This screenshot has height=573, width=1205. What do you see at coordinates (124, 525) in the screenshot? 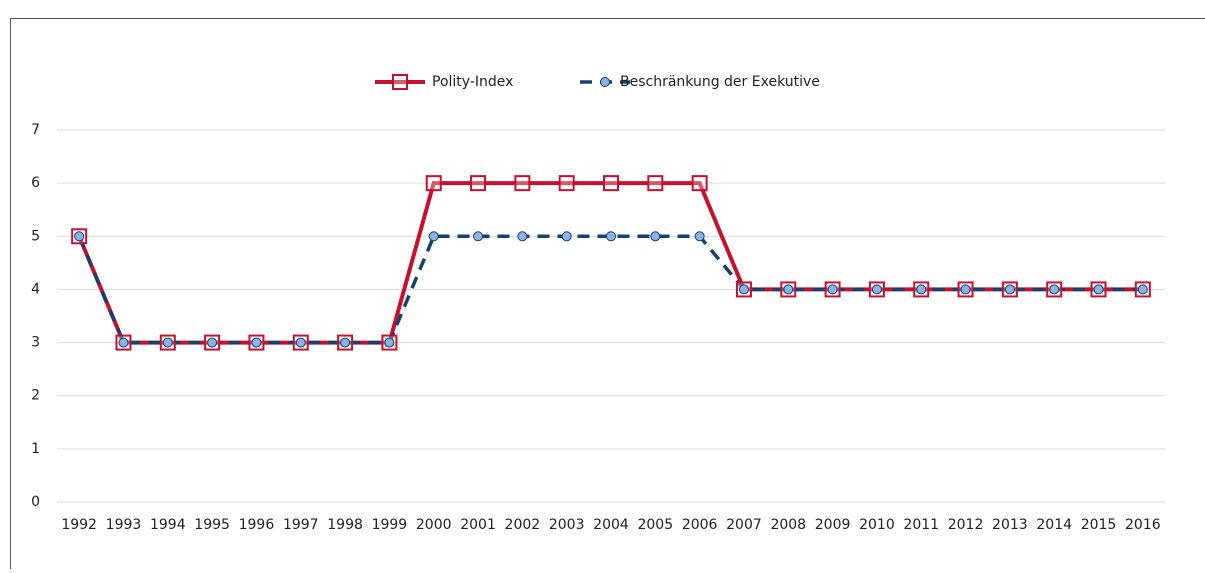
I see `x-tick-label: 1993` at bounding box center [124, 525].